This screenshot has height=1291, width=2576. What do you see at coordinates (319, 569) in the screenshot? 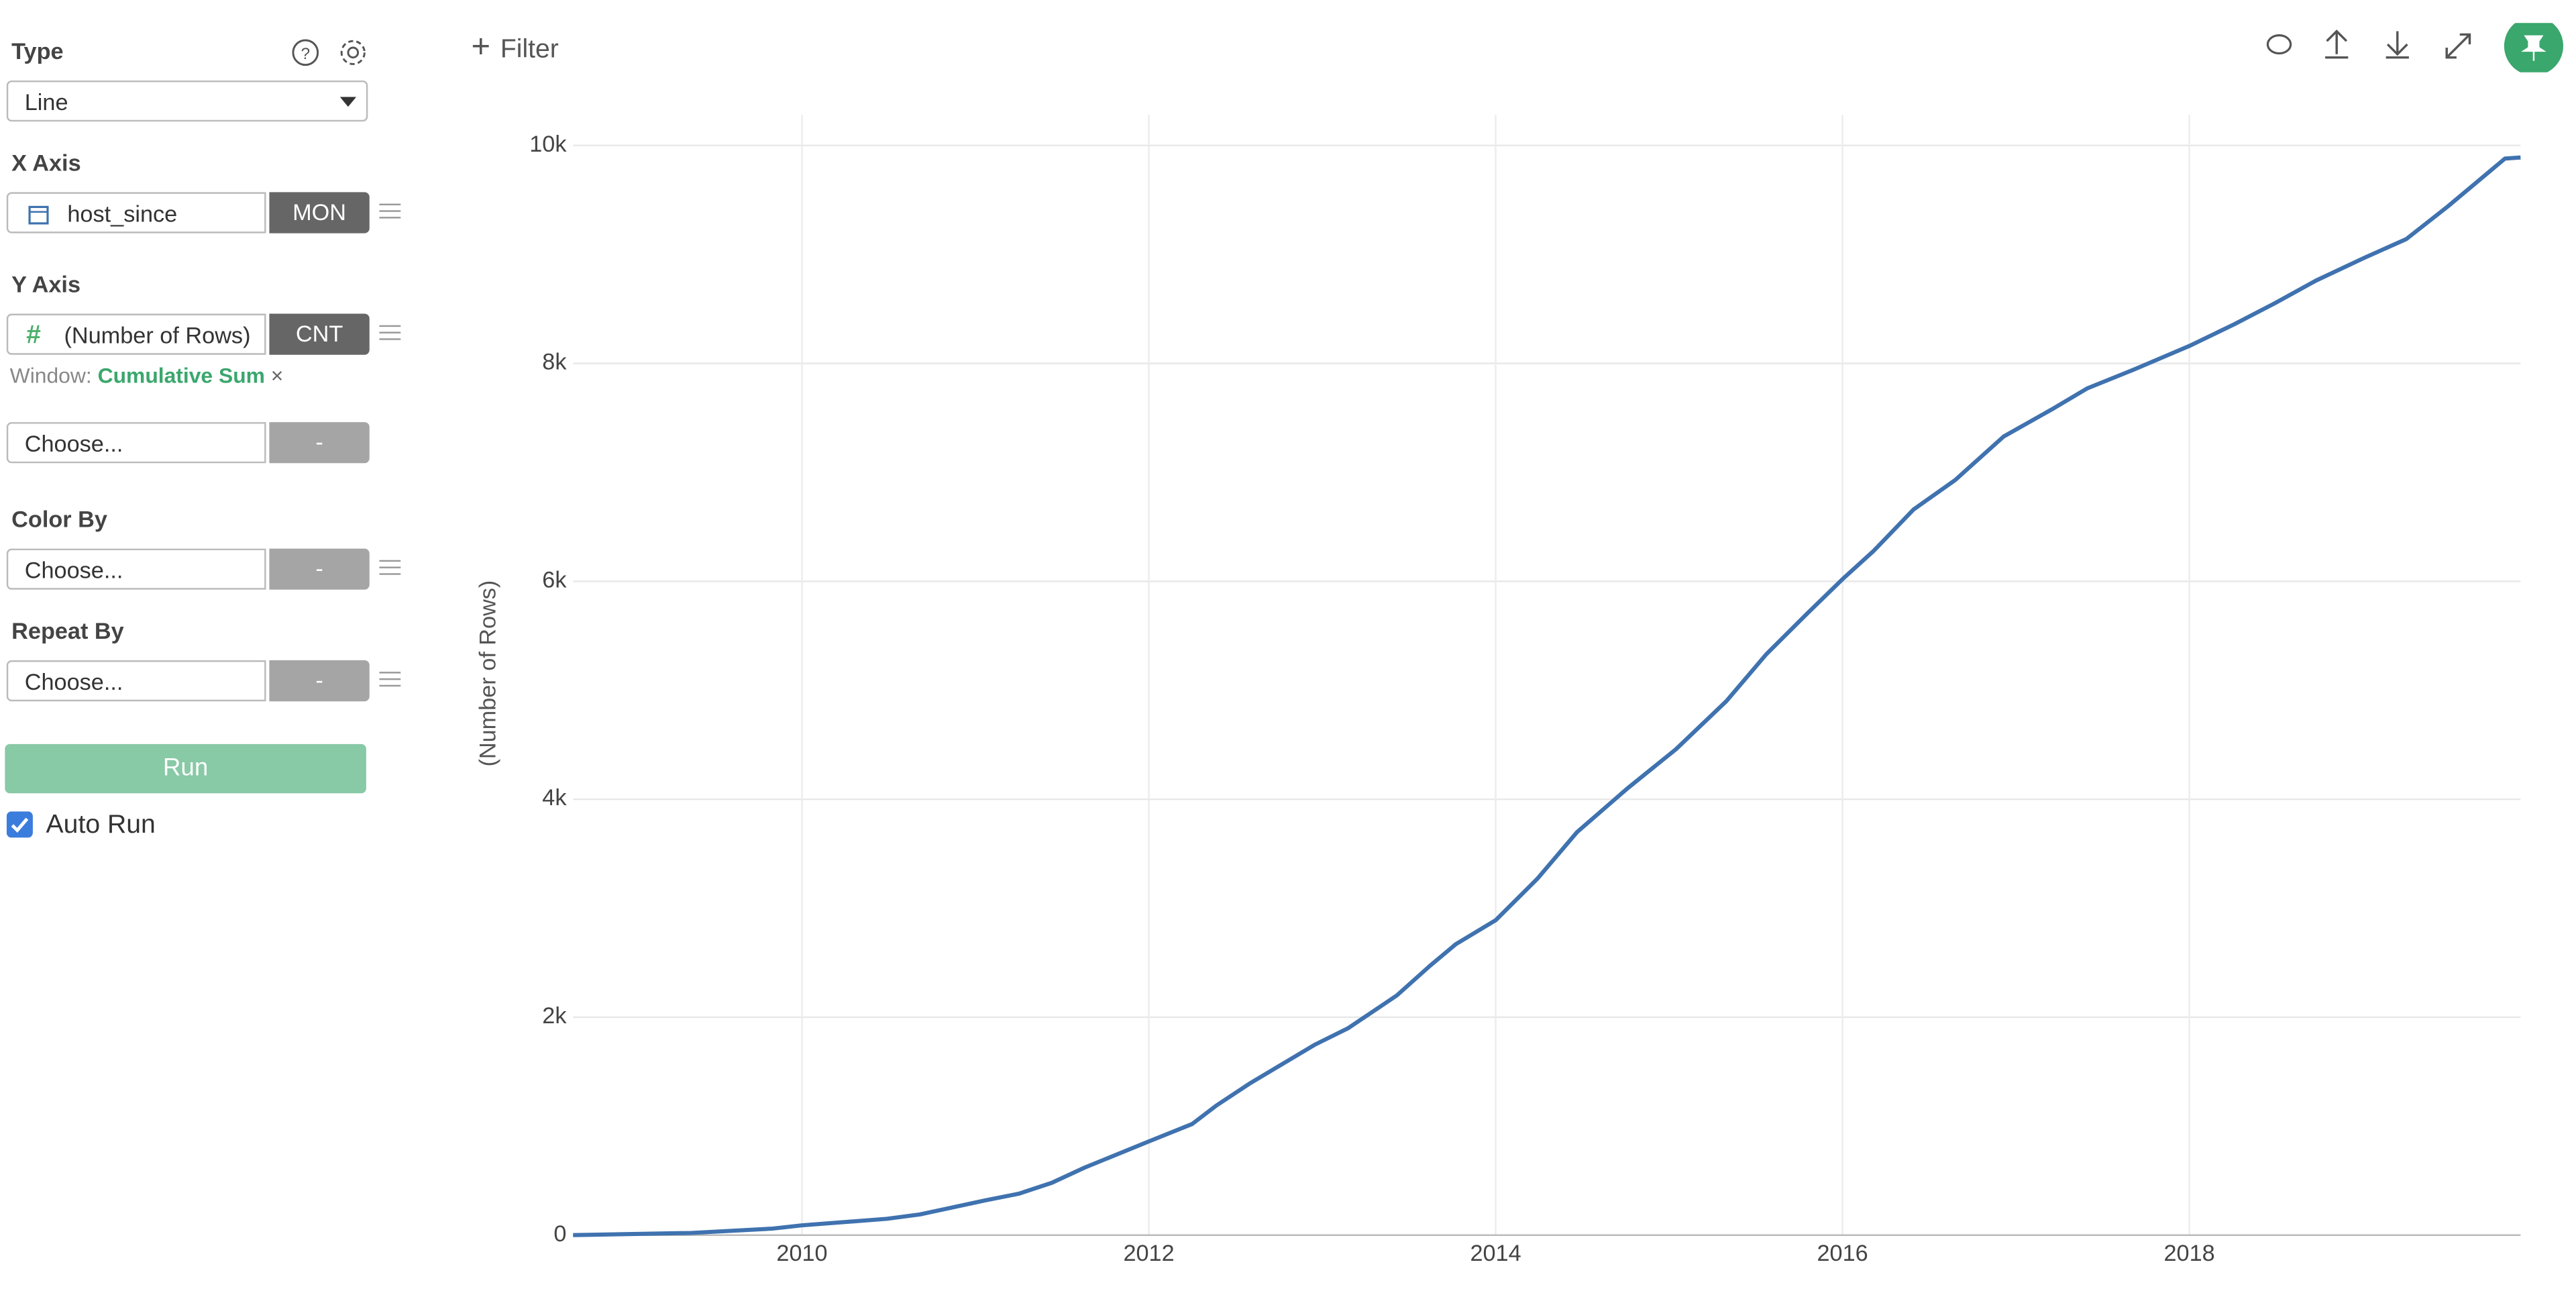
I see `color-agg: -` at bounding box center [319, 569].